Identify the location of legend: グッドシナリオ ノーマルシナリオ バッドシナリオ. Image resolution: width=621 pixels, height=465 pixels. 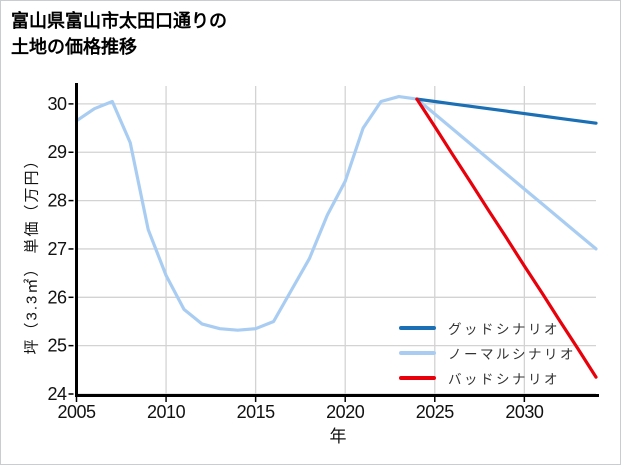
(487, 352).